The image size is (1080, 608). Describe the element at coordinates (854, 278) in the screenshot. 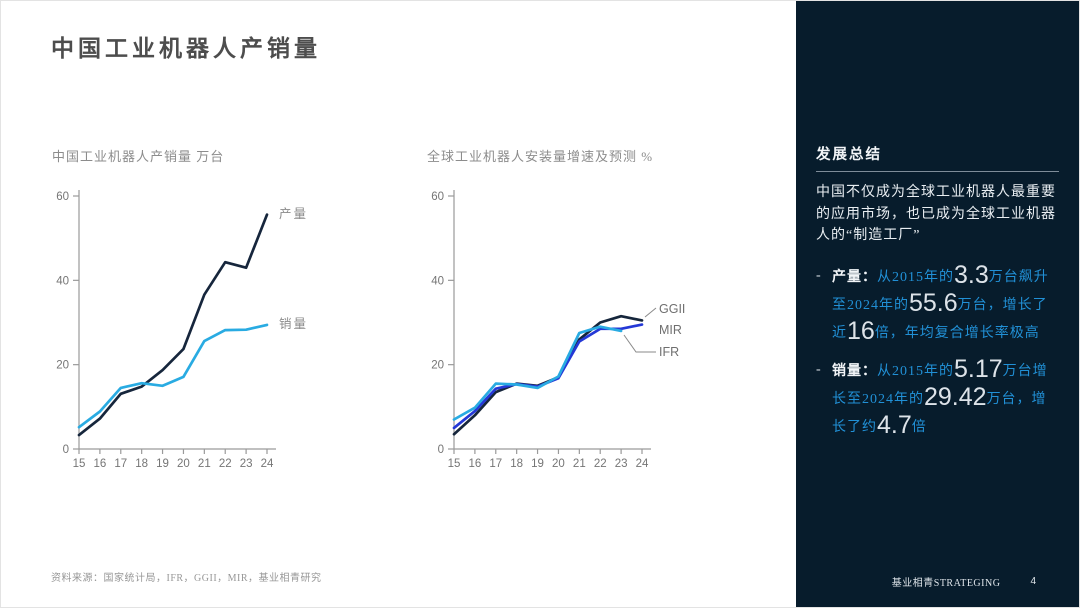

I see `bullet-segment-label: 产量：` at that location.